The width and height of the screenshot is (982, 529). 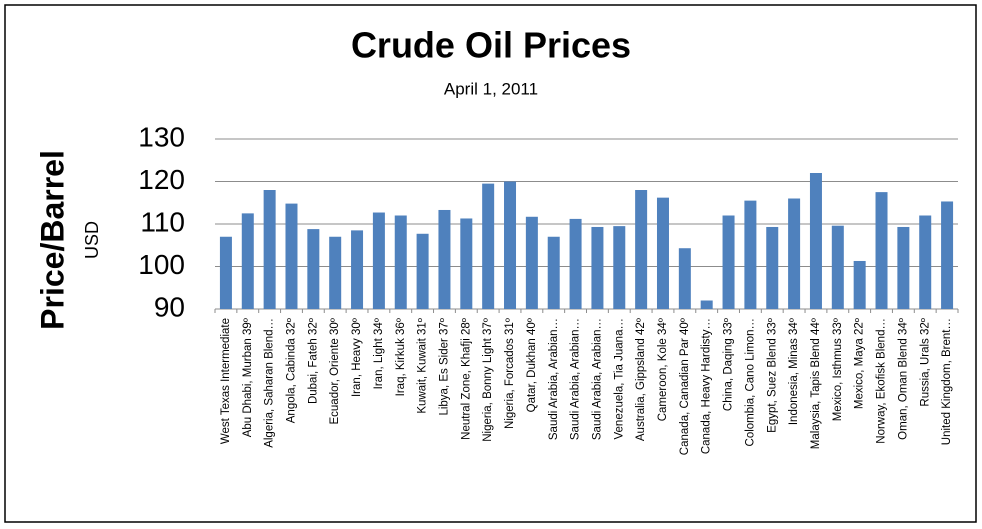 What do you see at coordinates (641, 379) in the screenshot?
I see `x-tick-label: Australia, Gippsland 42º` at bounding box center [641, 379].